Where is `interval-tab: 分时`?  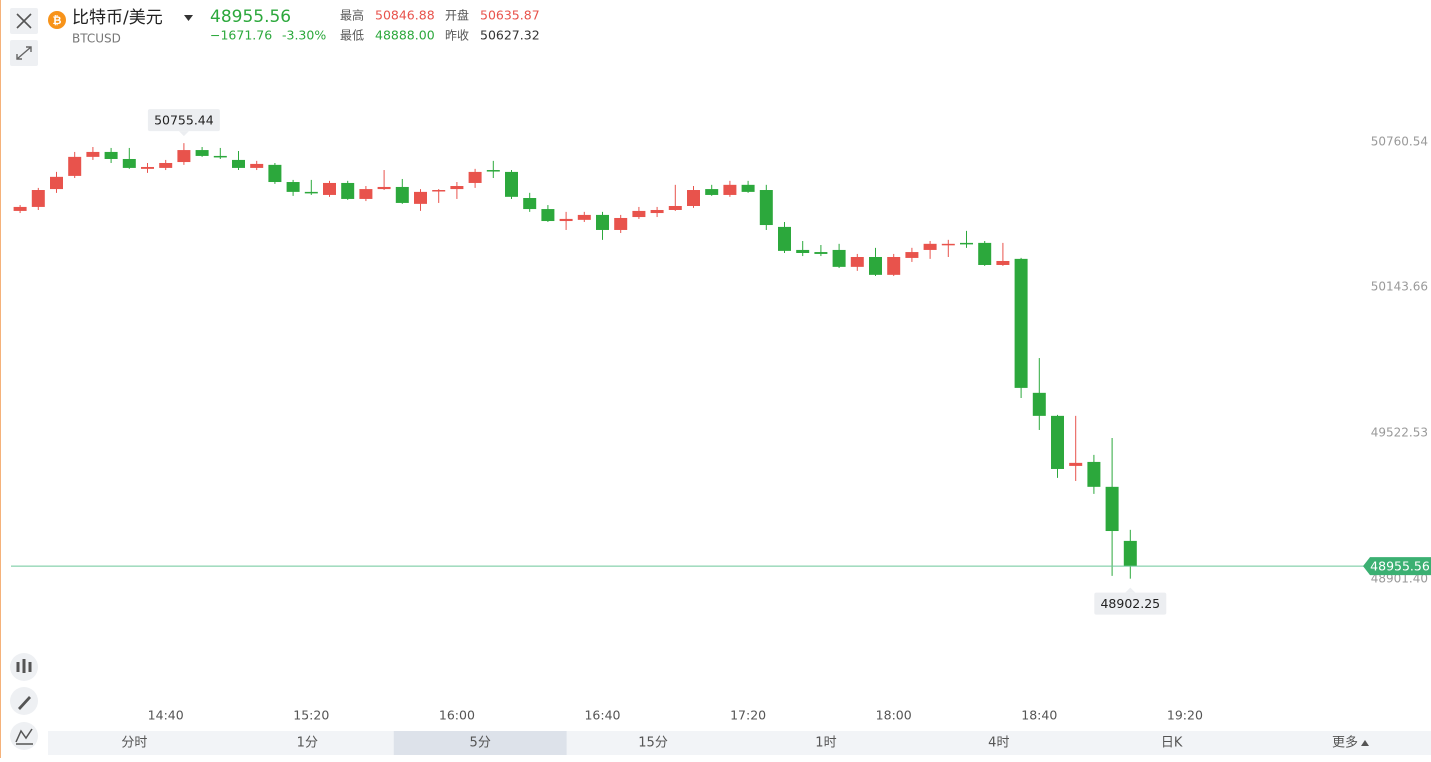 interval-tab: 分时 is located at coordinates (134, 743).